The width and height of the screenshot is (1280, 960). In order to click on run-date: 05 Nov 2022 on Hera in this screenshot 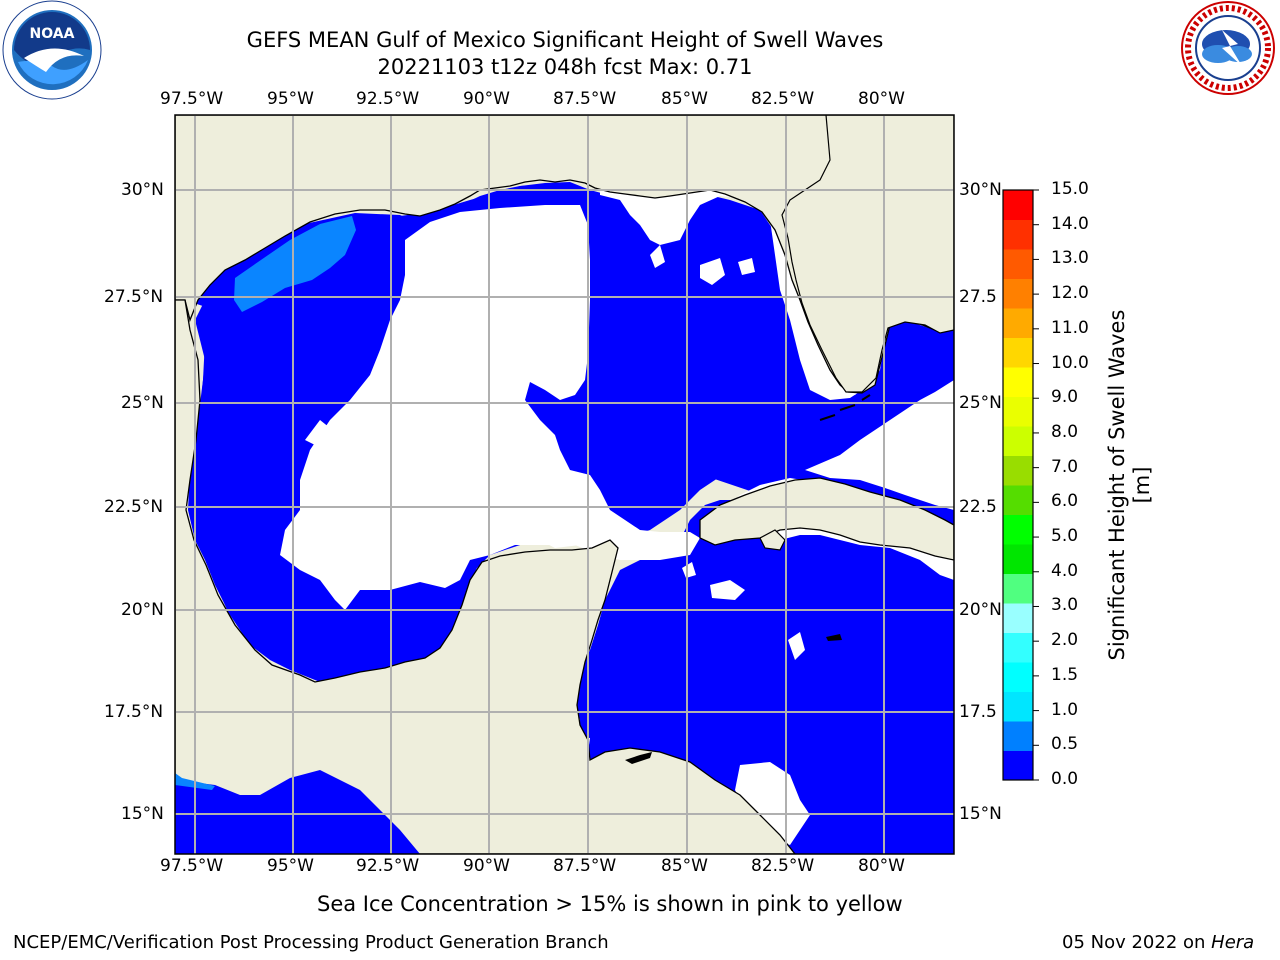, I will do `click(1158, 942)`.